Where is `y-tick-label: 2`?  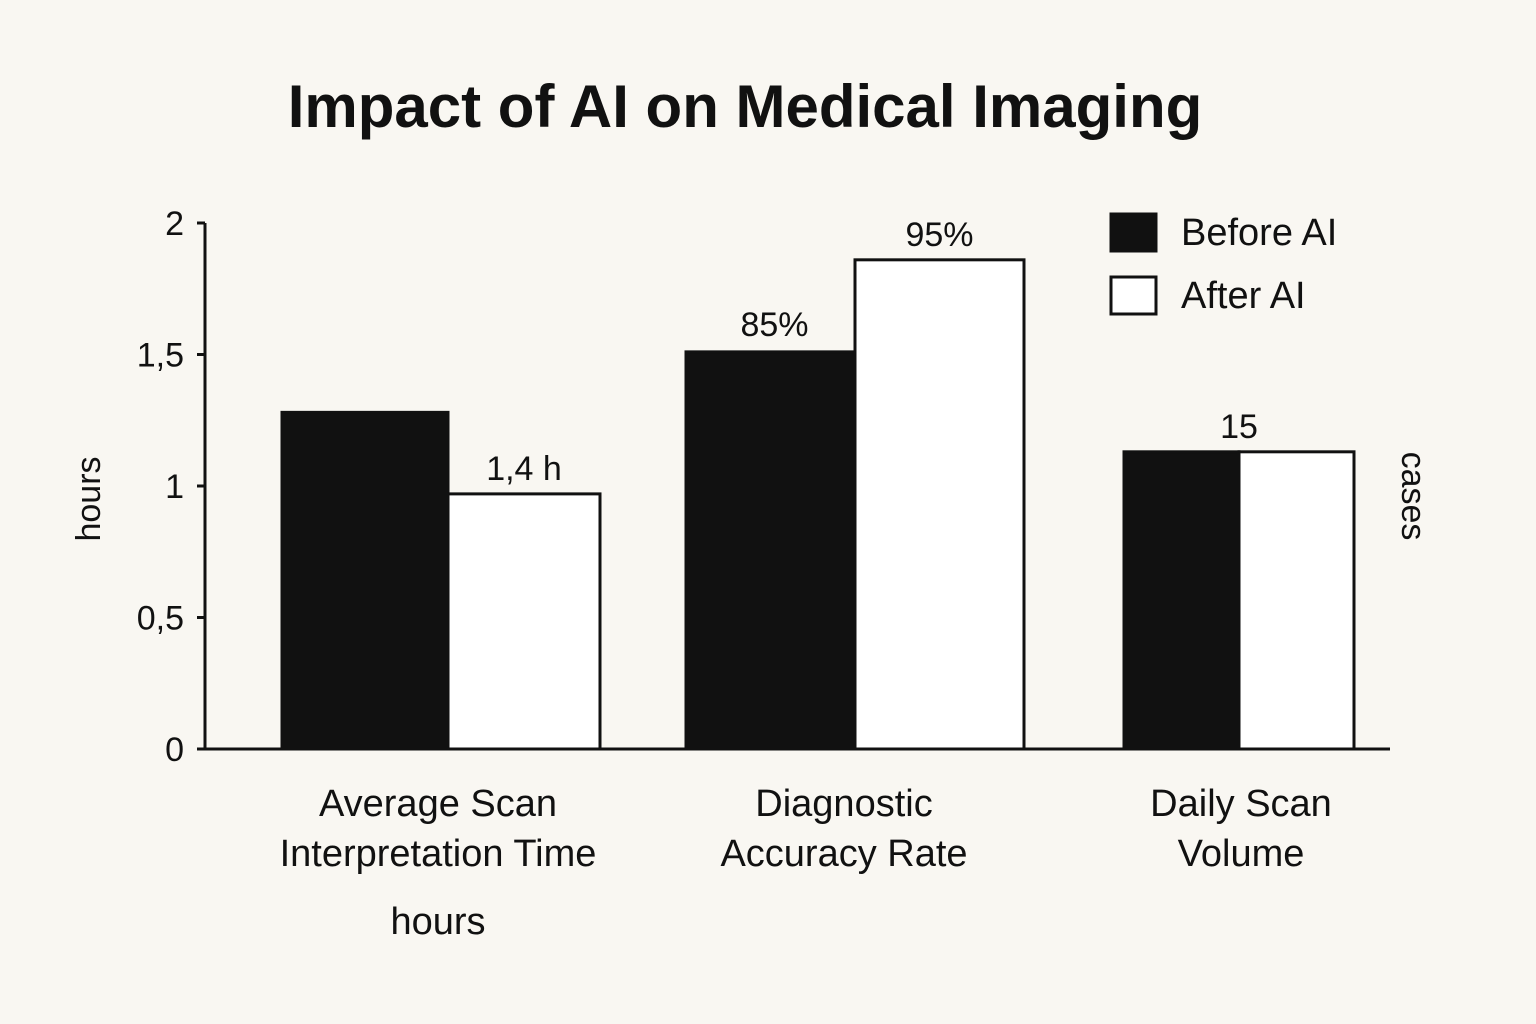 y-tick-label: 2 is located at coordinates (174, 224).